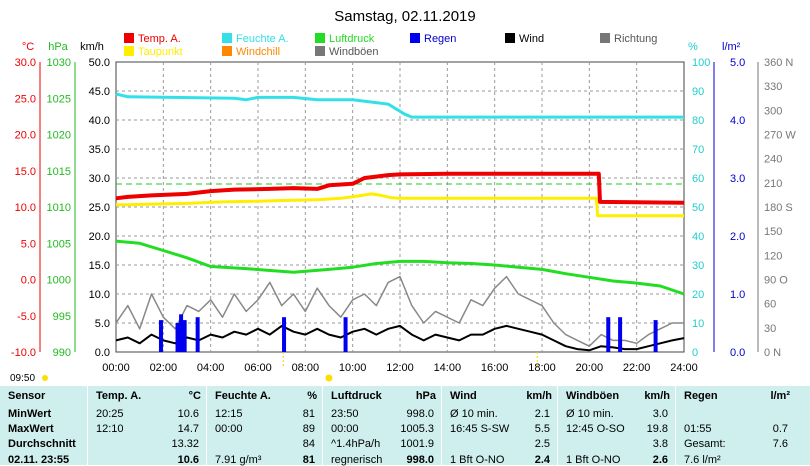 Image resolution: width=810 pixels, height=466 pixels. Describe the element at coordinates (480, 429) in the screenshot. I see `cell-note: 16:45 S-SW` at that location.